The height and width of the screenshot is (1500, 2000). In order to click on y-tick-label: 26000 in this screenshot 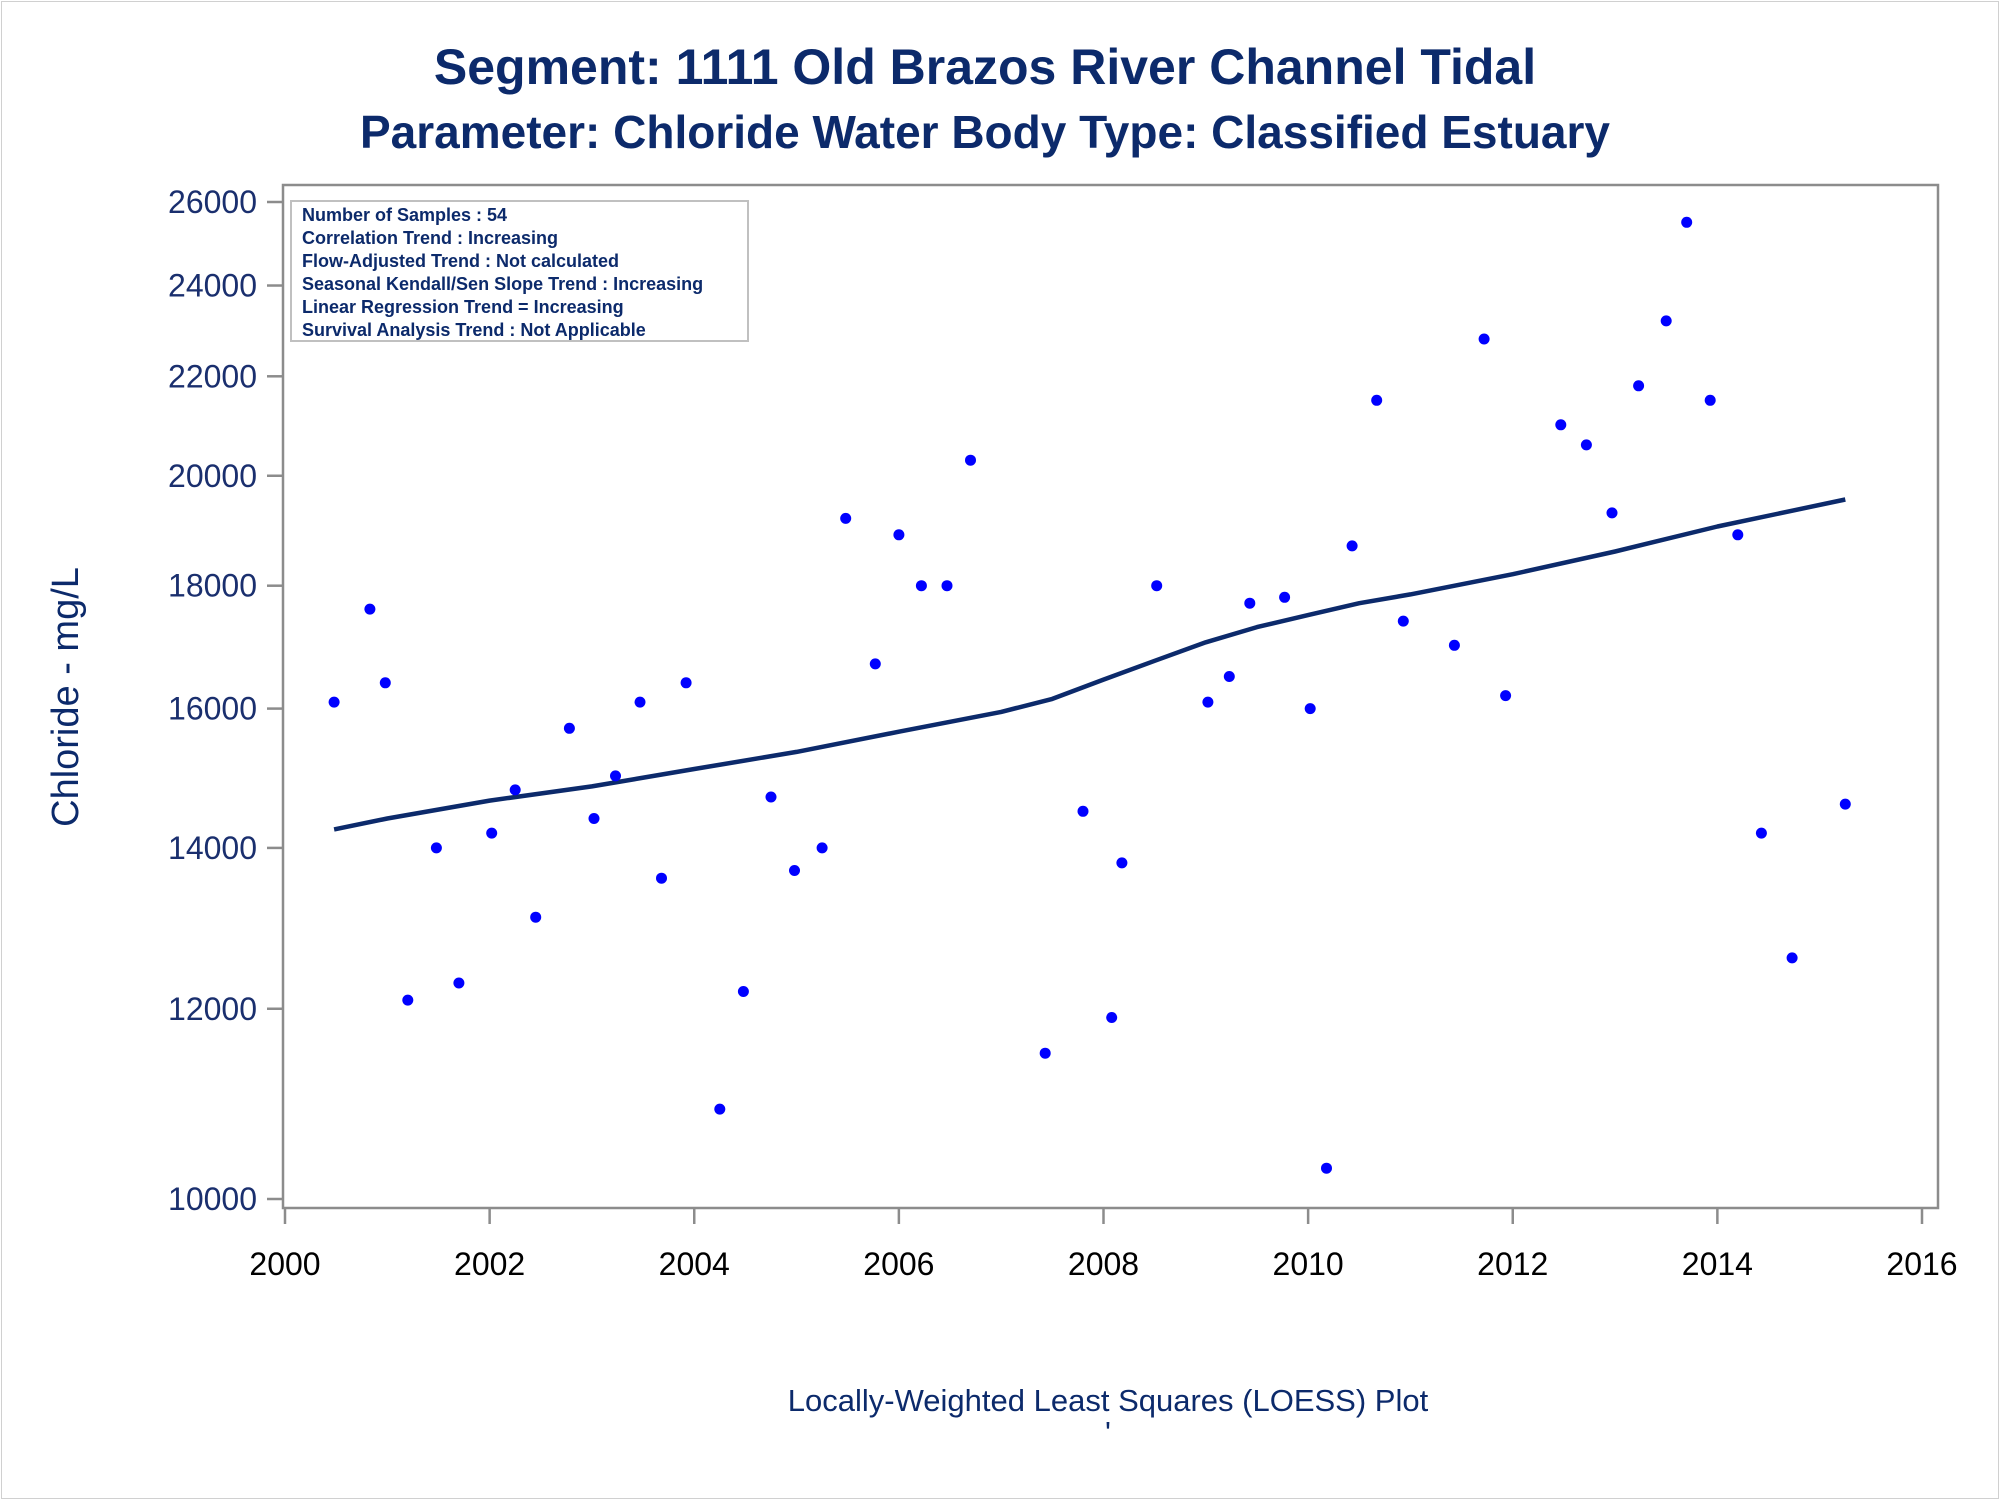, I will do `click(212, 202)`.